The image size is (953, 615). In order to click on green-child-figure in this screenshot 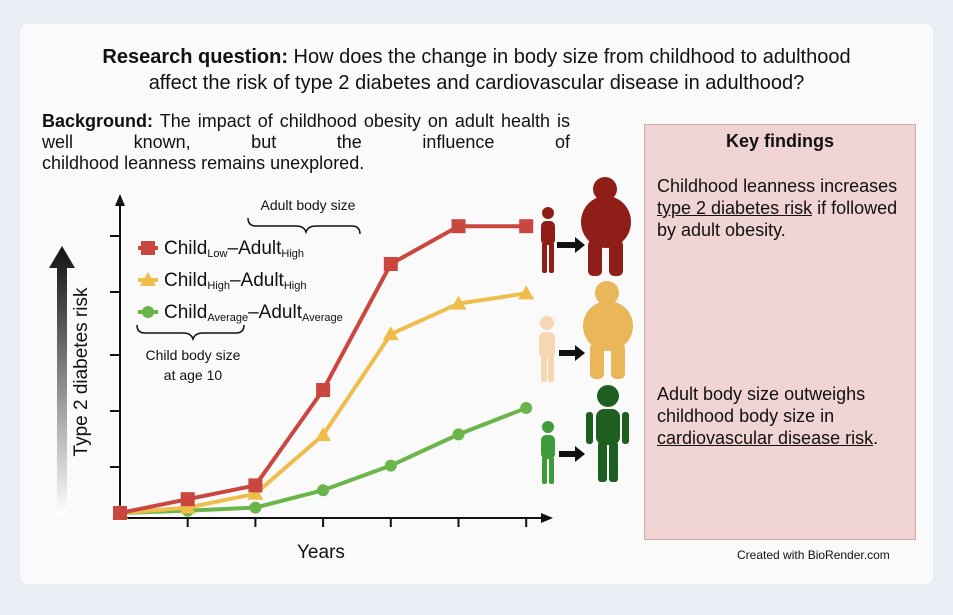, I will do `click(548, 452)`.